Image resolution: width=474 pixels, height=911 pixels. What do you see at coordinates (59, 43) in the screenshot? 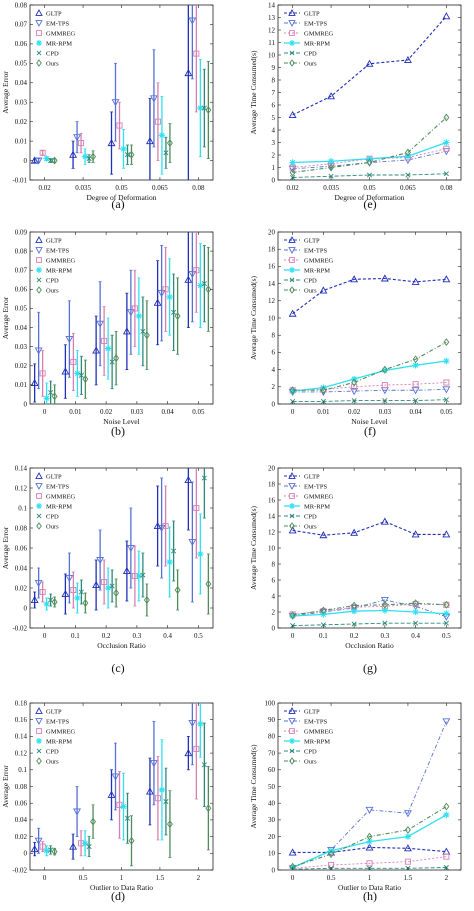
I see `legend-label: MR-RPM` at bounding box center [59, 43].